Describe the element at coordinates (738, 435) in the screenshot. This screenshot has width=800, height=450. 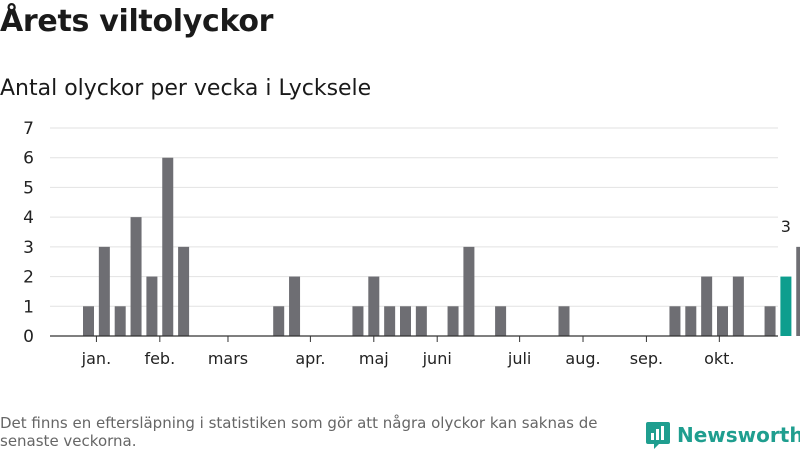
I see `newsworthy-logo-text: Newsworthy` at that location.